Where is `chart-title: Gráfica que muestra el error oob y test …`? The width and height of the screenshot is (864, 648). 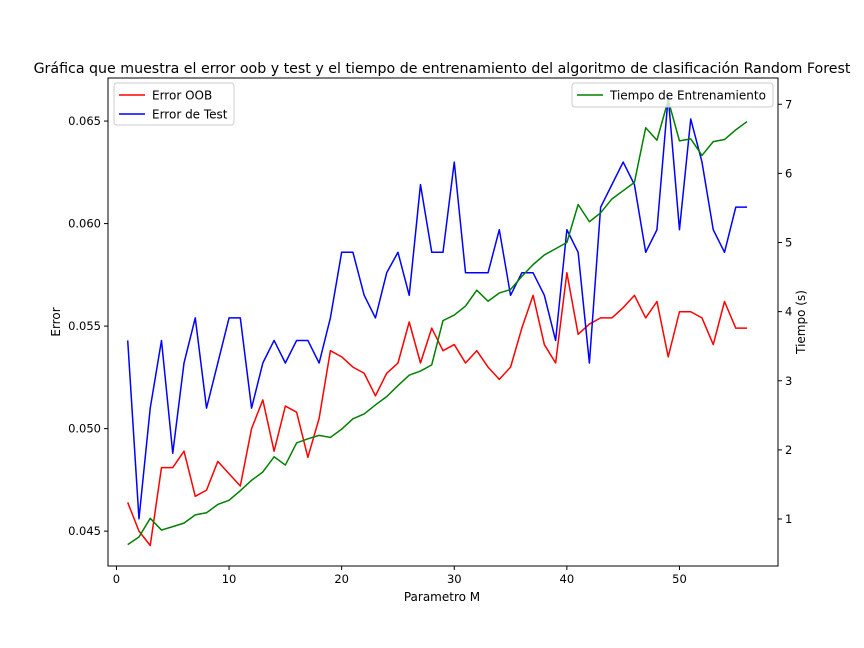 chart-title: Gráfica que muestra el error oob y test … is located at coordinates (442, 69).